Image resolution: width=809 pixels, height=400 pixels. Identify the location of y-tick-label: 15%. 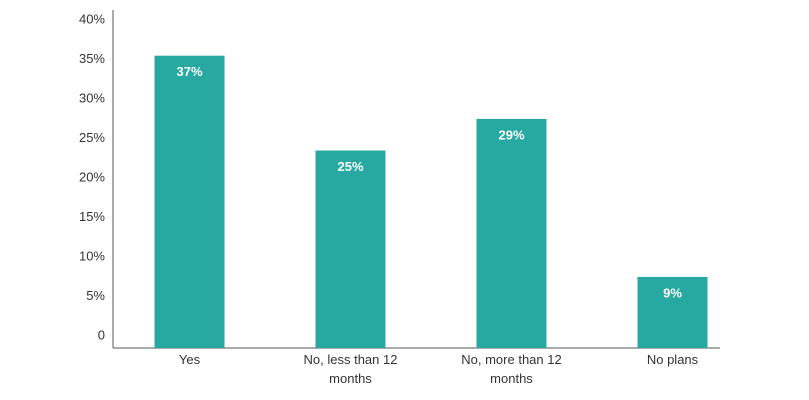
(92, 216).